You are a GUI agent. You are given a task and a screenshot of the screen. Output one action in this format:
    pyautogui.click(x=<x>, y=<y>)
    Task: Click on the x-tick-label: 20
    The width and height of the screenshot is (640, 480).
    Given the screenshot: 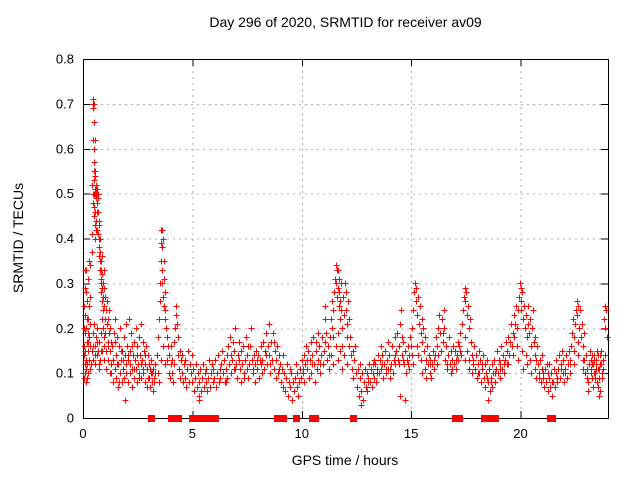 What is the action you would take?
    pyautogui.click(x=520, y=433)
    